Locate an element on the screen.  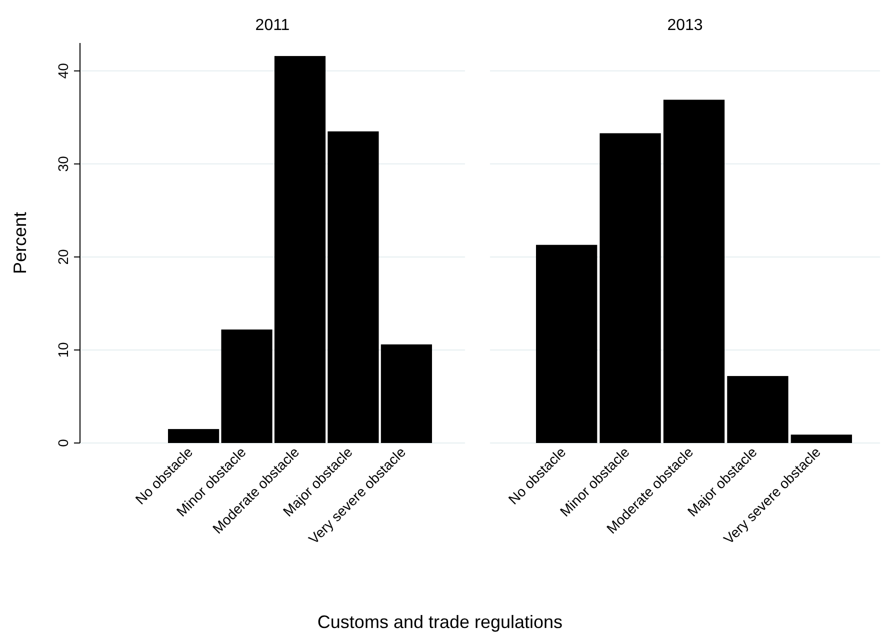
y-tick-label: 20 is located at coordinates (63, 256).